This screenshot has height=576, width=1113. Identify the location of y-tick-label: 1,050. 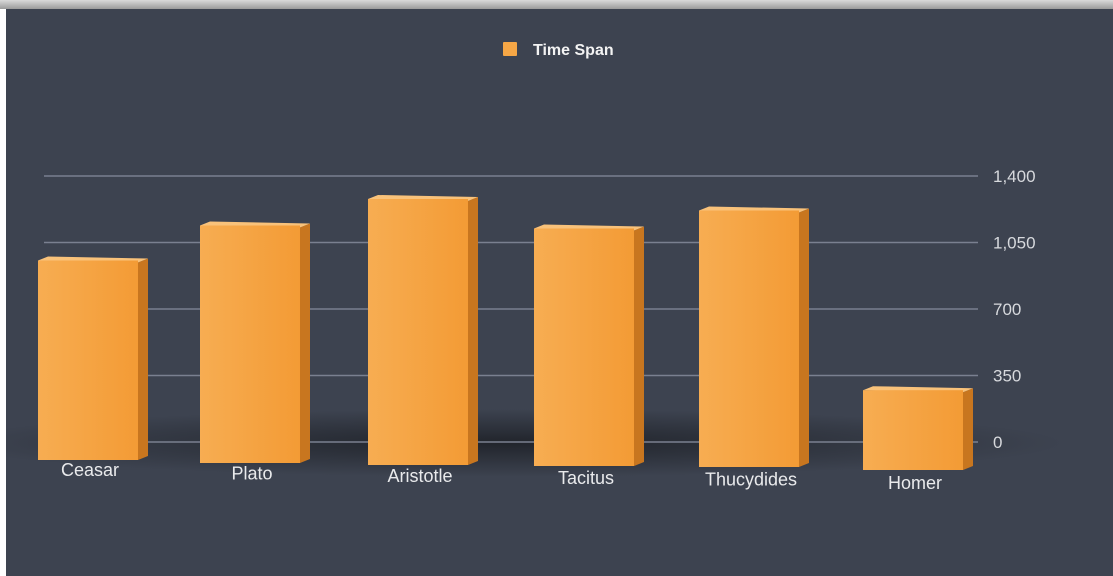
(1014, 243).